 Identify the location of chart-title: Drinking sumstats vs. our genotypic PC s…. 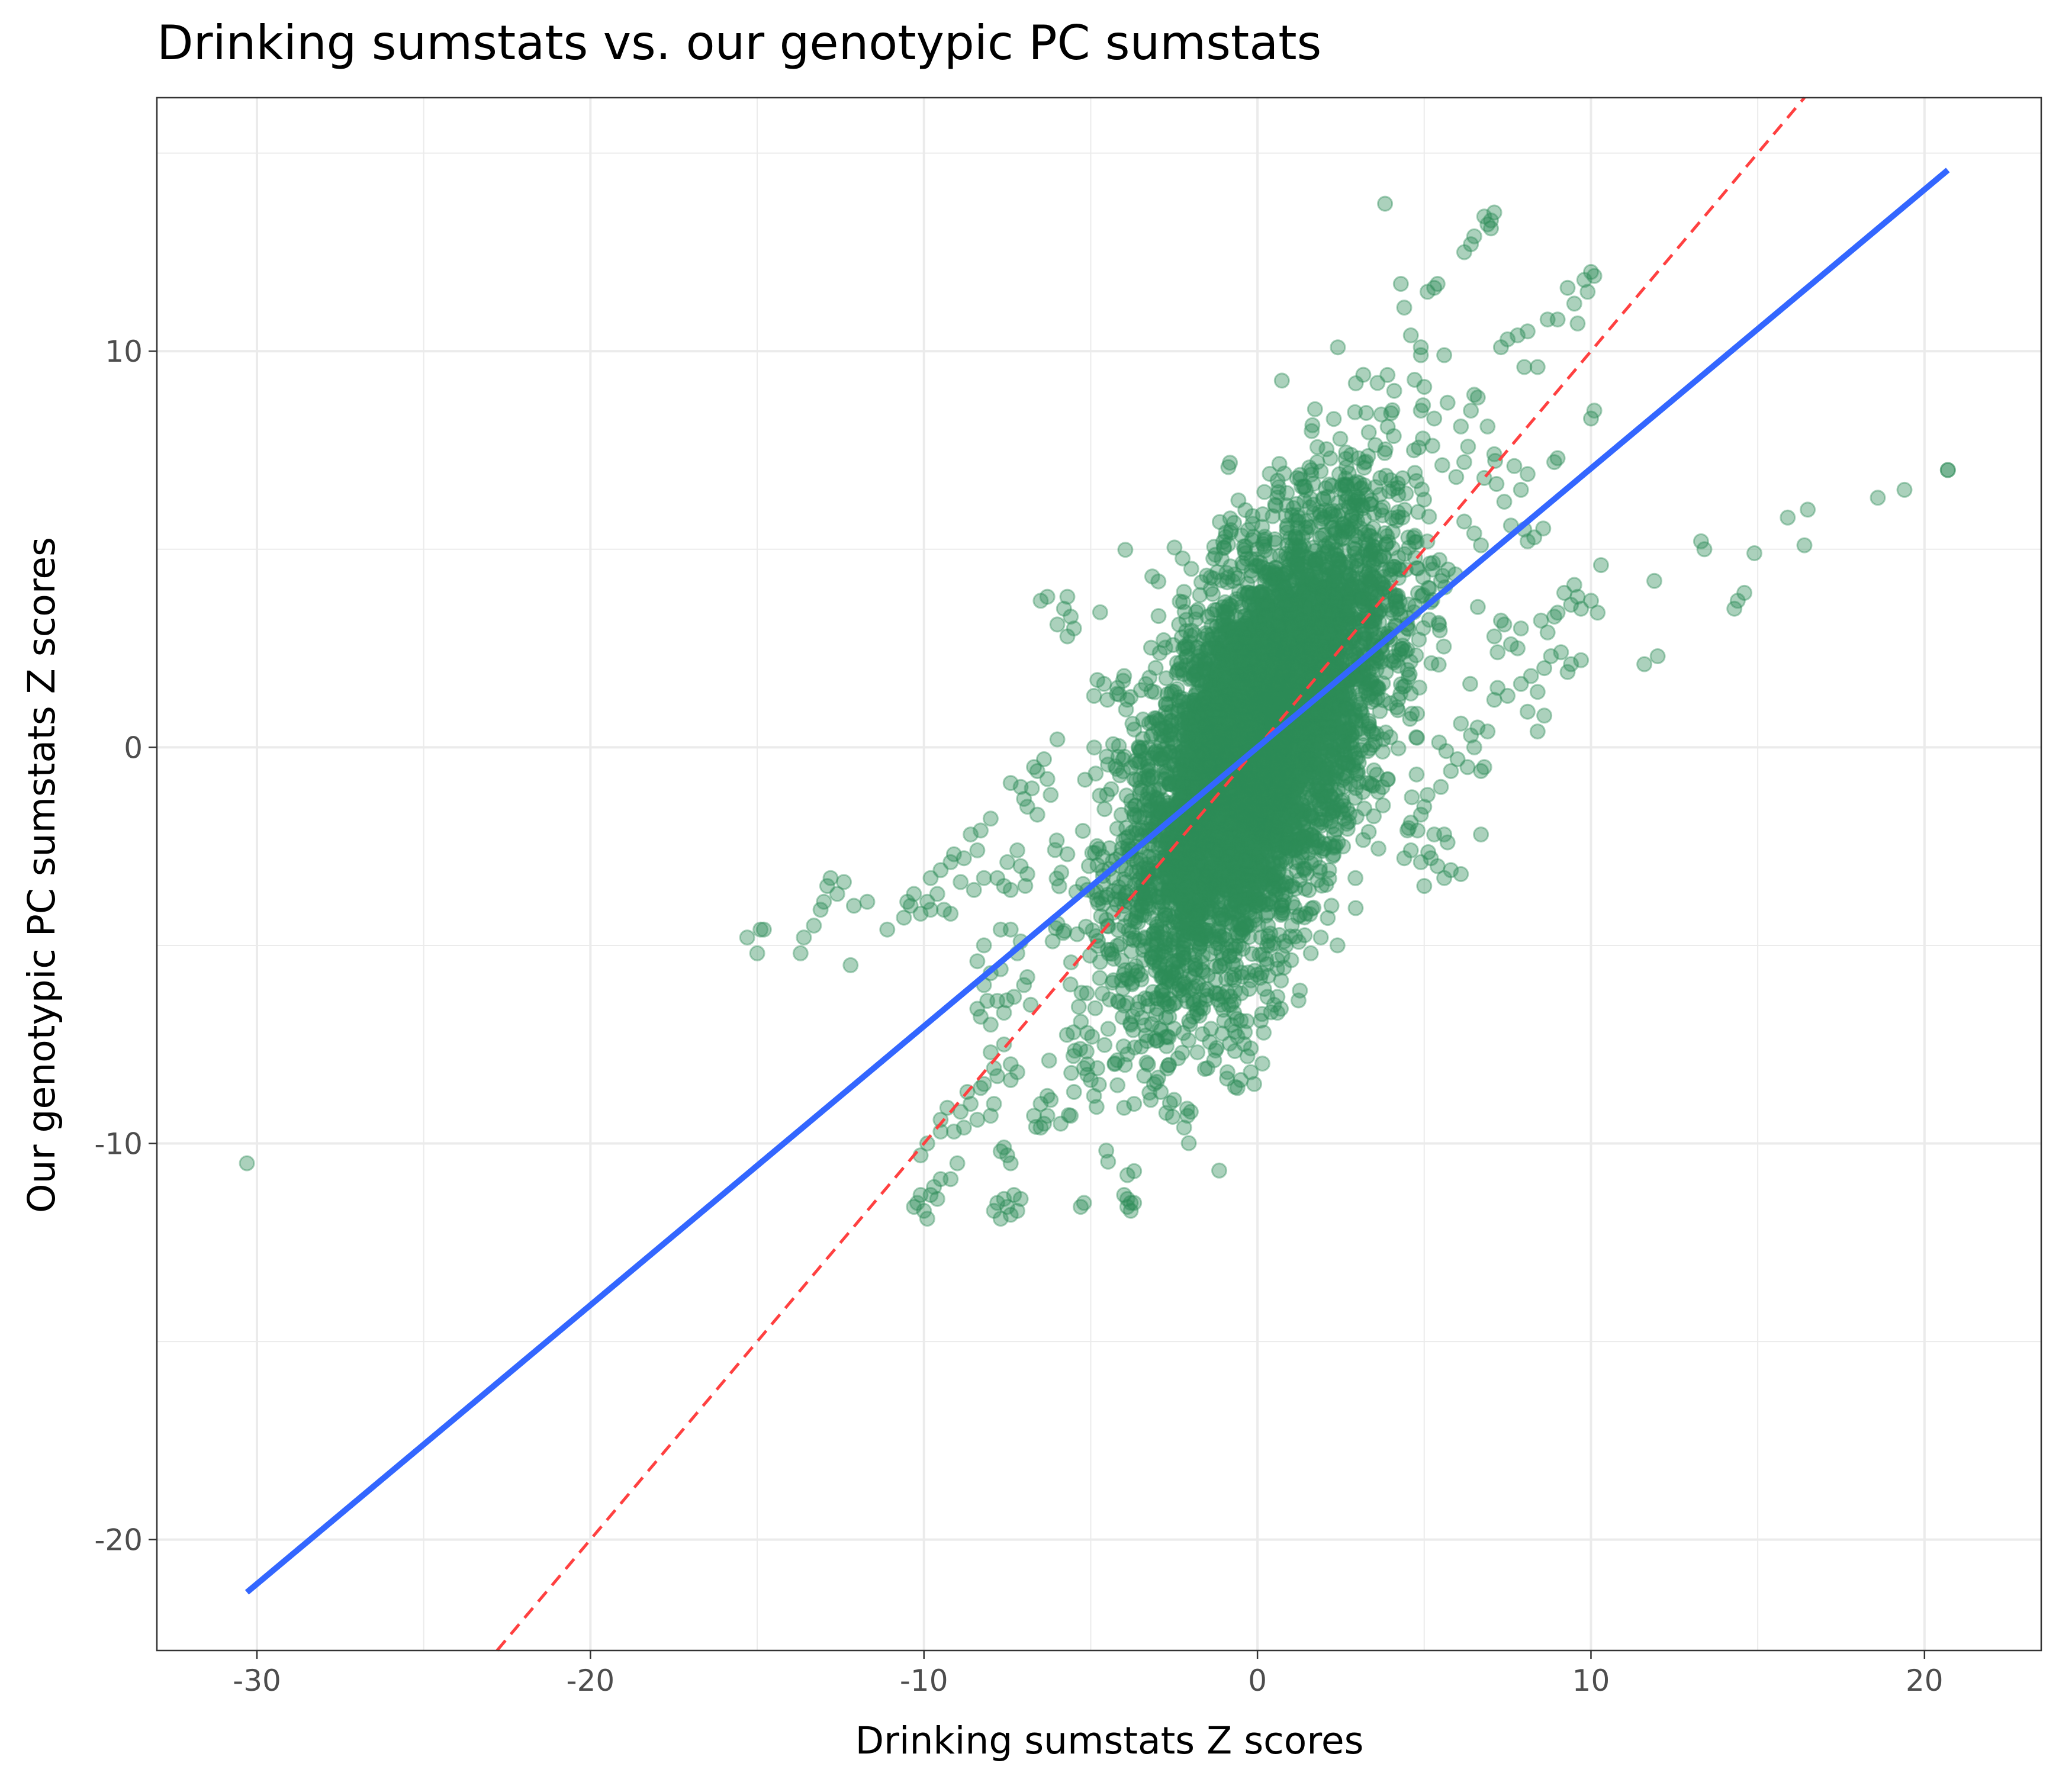
(739, 42).